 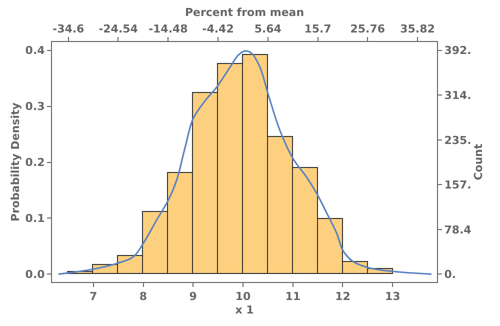 I want to click on x2-tick-label: 25.76, so click(x=368, y=29).